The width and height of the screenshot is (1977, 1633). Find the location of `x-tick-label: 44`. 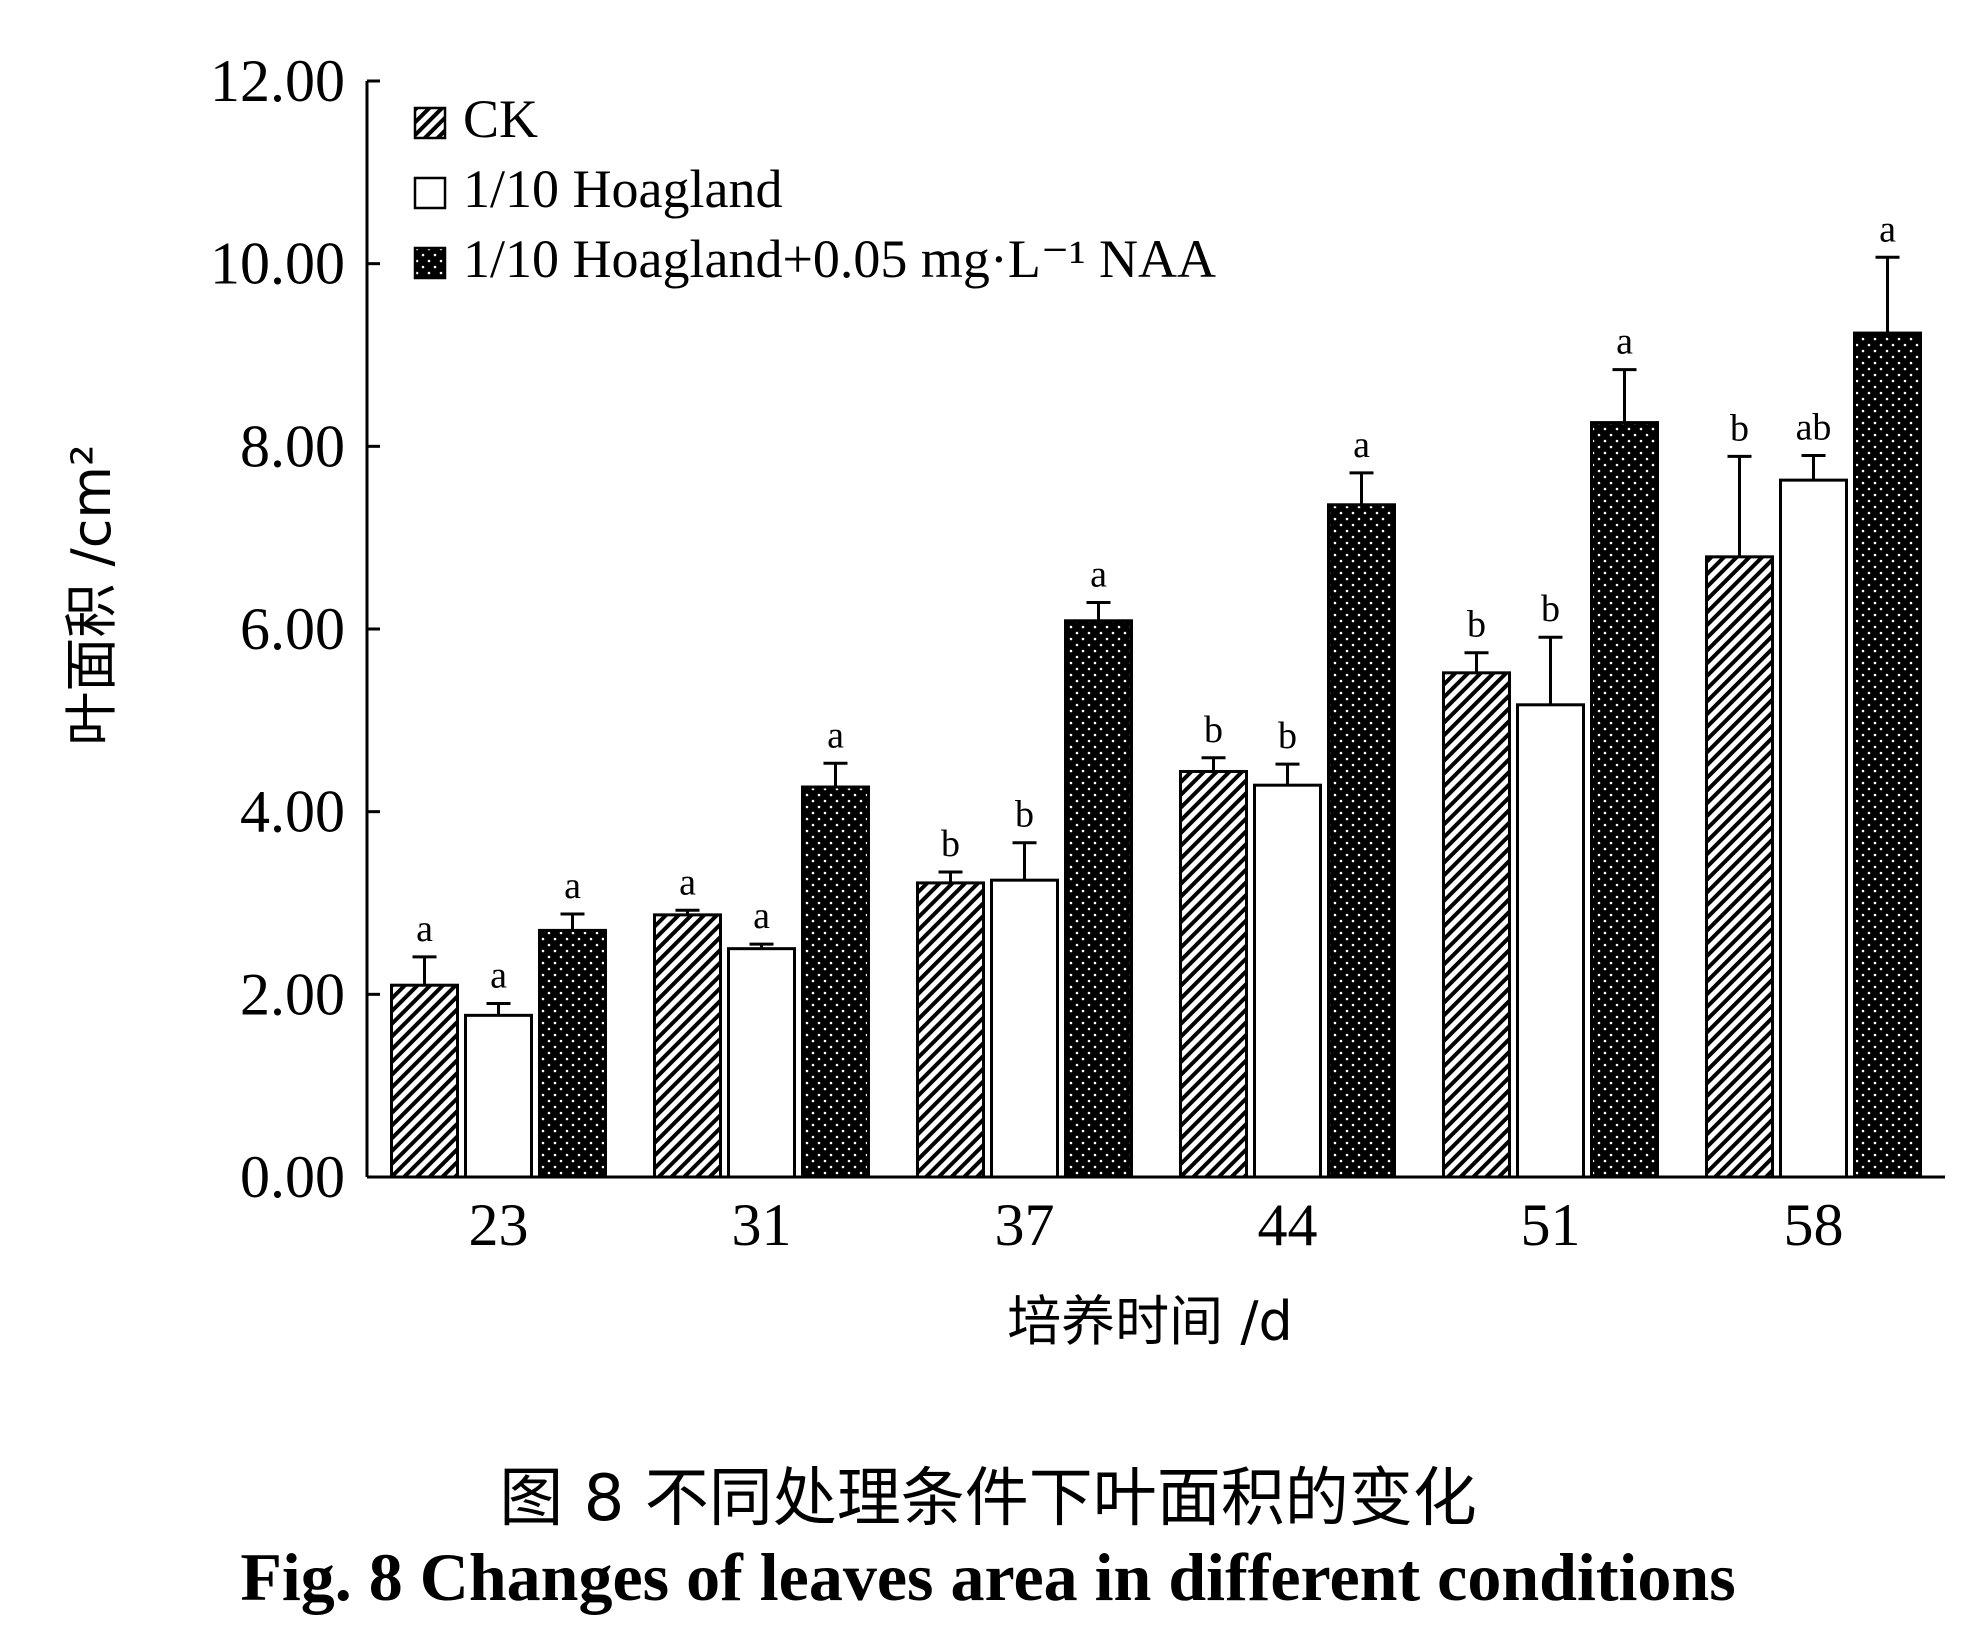

x-tick-label: 44 is located at coordinates (1288, 1225).